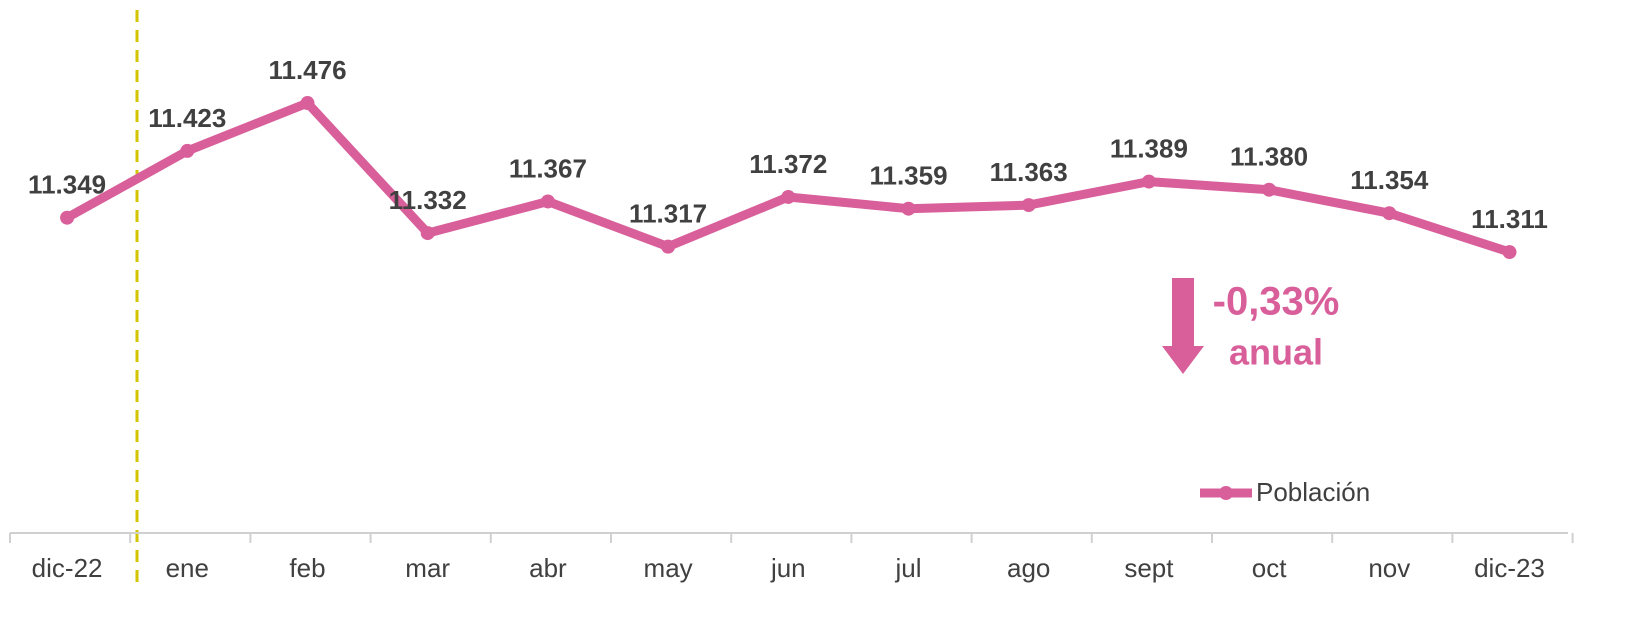 This screenshot has height=625, width=1643. I want to click on data-label: 11.359, so click(908, 176).